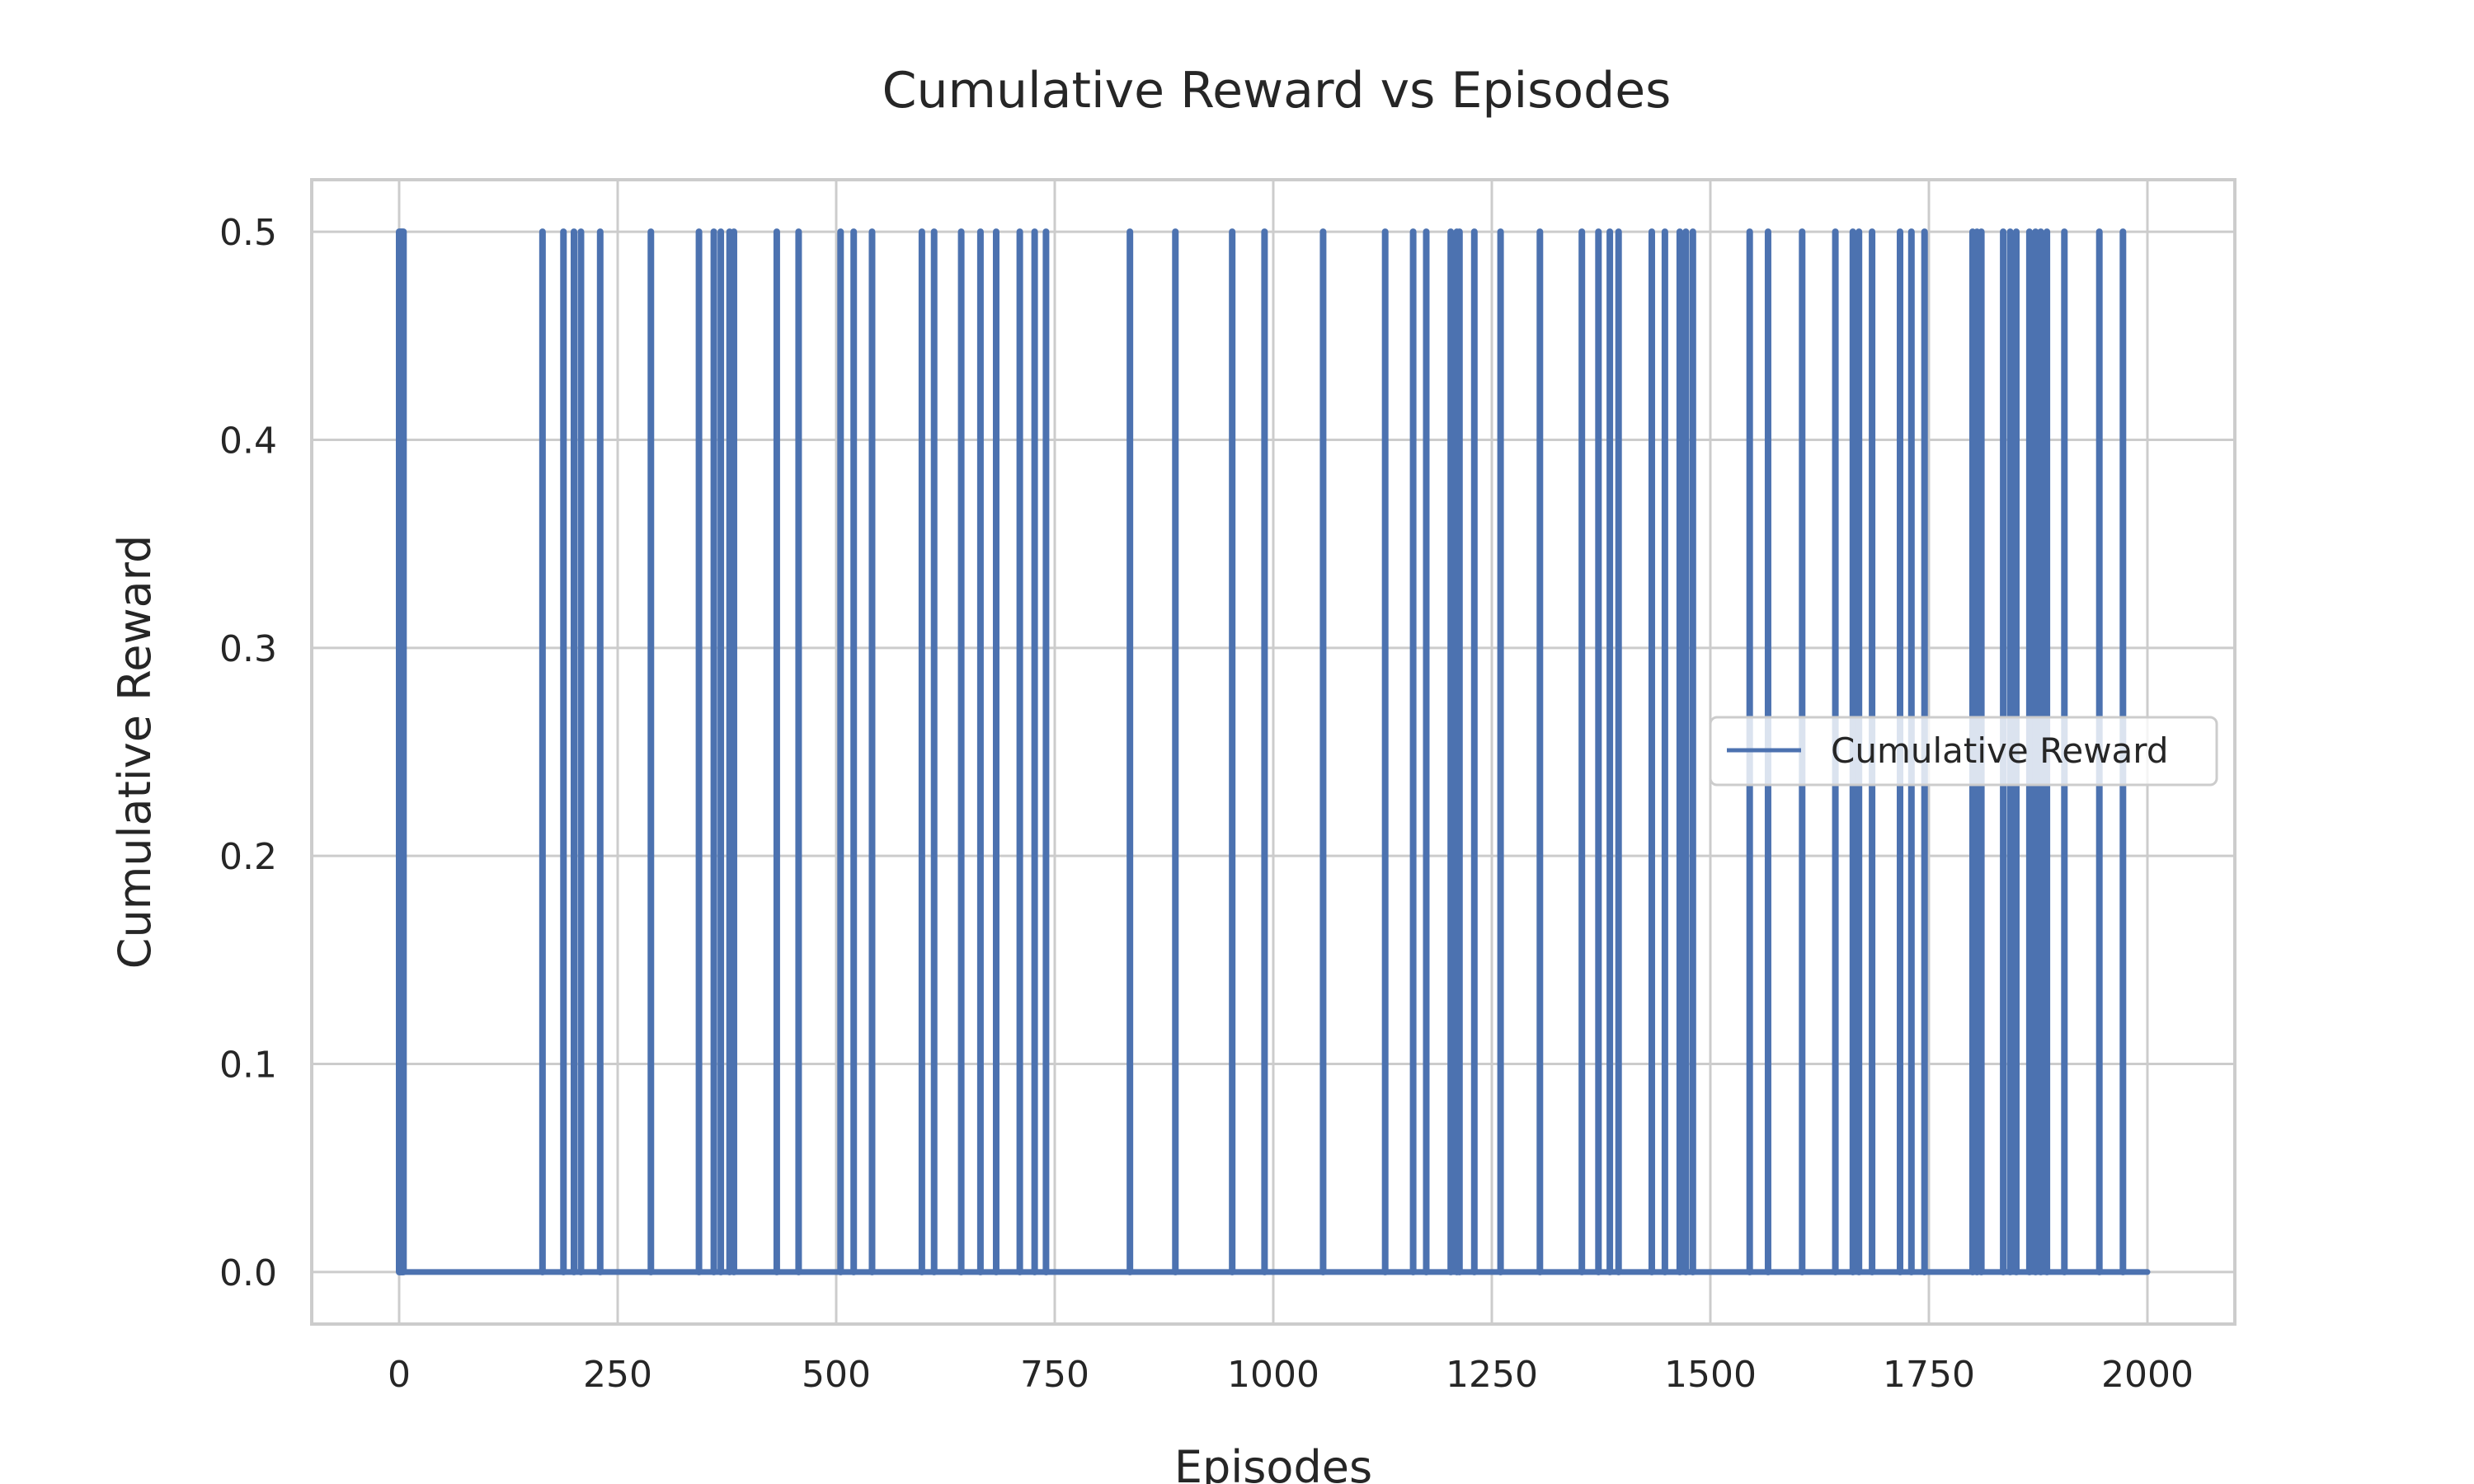 The width and height of the screenshot is (2474, 1484). Describe the element at coordinates (135, 752) in the screenshot. I see `y-axis-label: Cumulative Reward` at that location.